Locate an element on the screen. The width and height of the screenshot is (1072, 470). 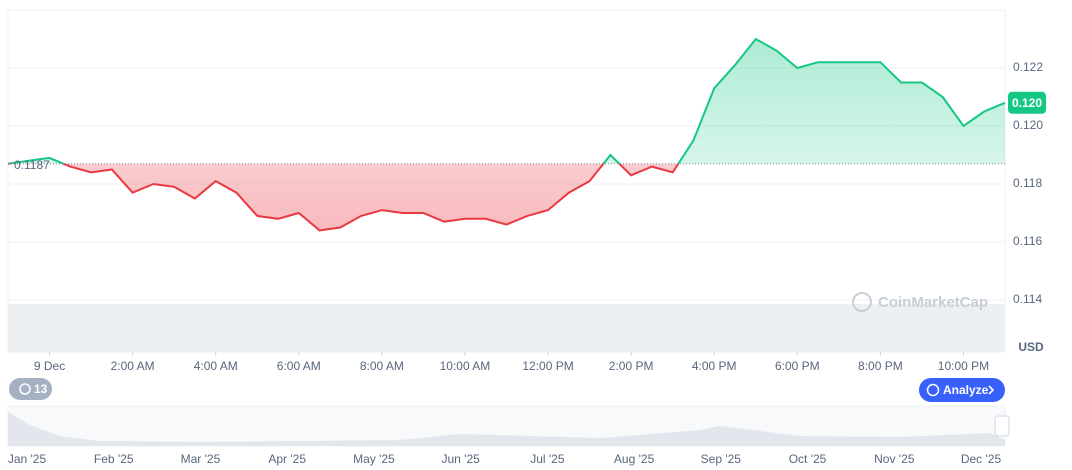
navigator-label: Apr '25 is located at coordinates (287, 459).